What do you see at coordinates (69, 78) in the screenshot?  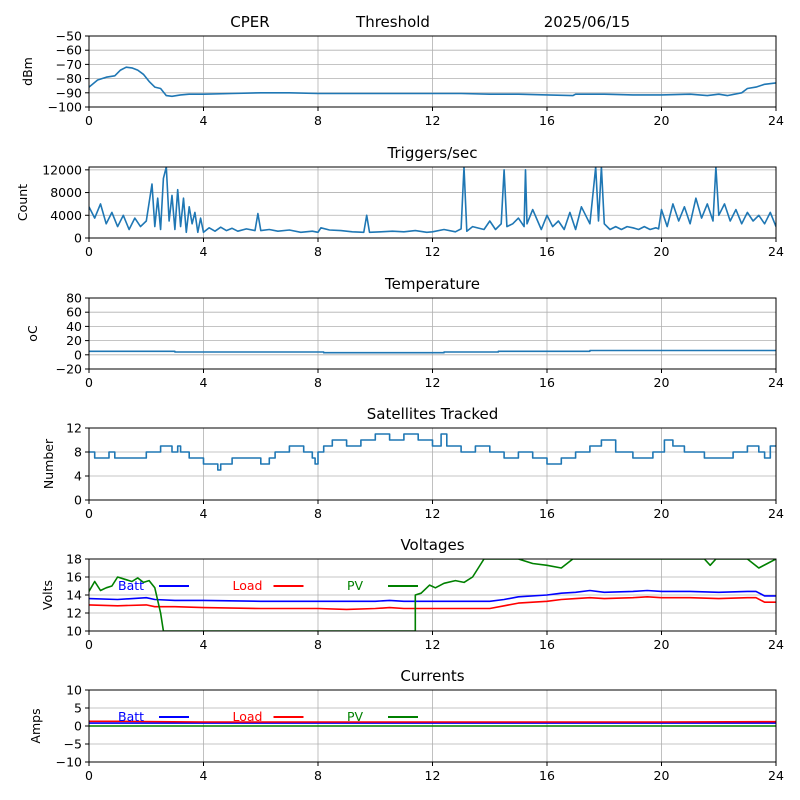 I see `y-tick-label: −80` at bounding box center [69, 78].